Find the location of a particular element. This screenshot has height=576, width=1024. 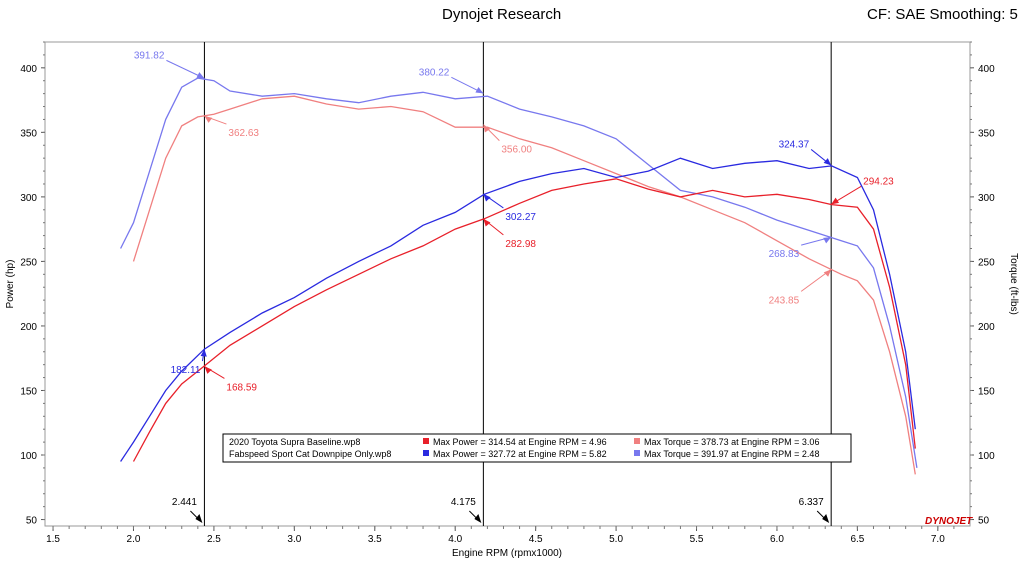

x-tick-label: 3.0 is located at coordinates (294, 539).